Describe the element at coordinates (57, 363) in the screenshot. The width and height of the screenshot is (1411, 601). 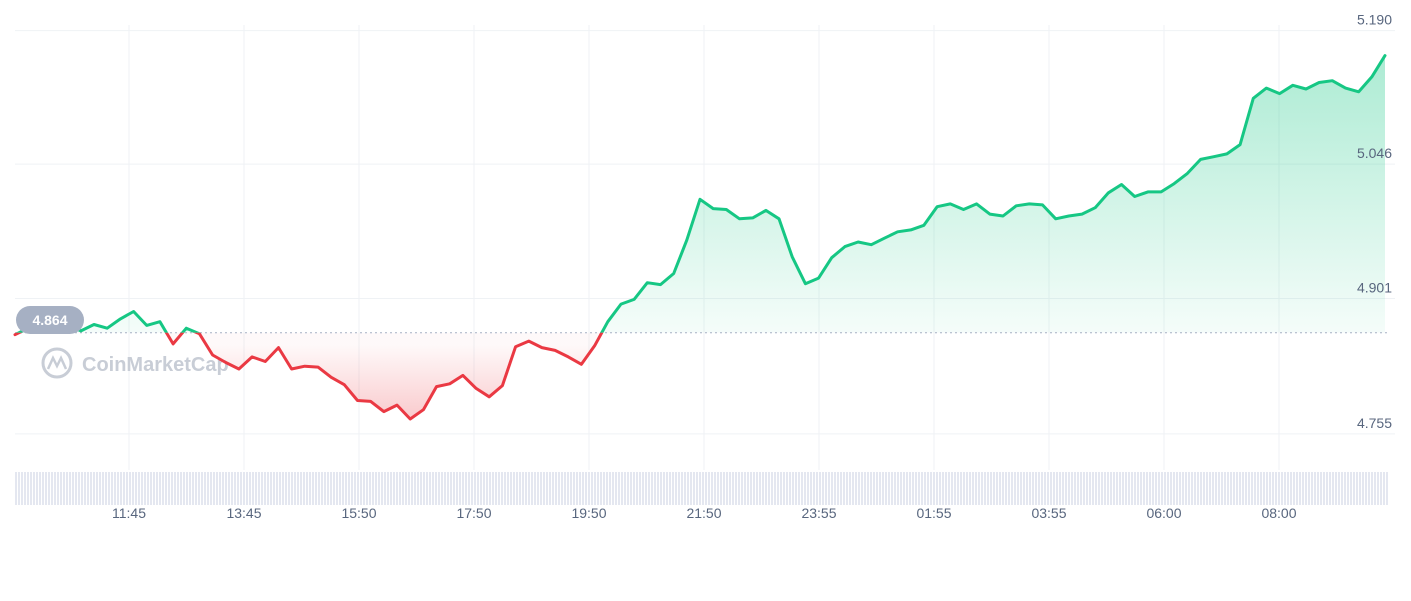
I see `coinmarketcap-logo-icon` at that location.